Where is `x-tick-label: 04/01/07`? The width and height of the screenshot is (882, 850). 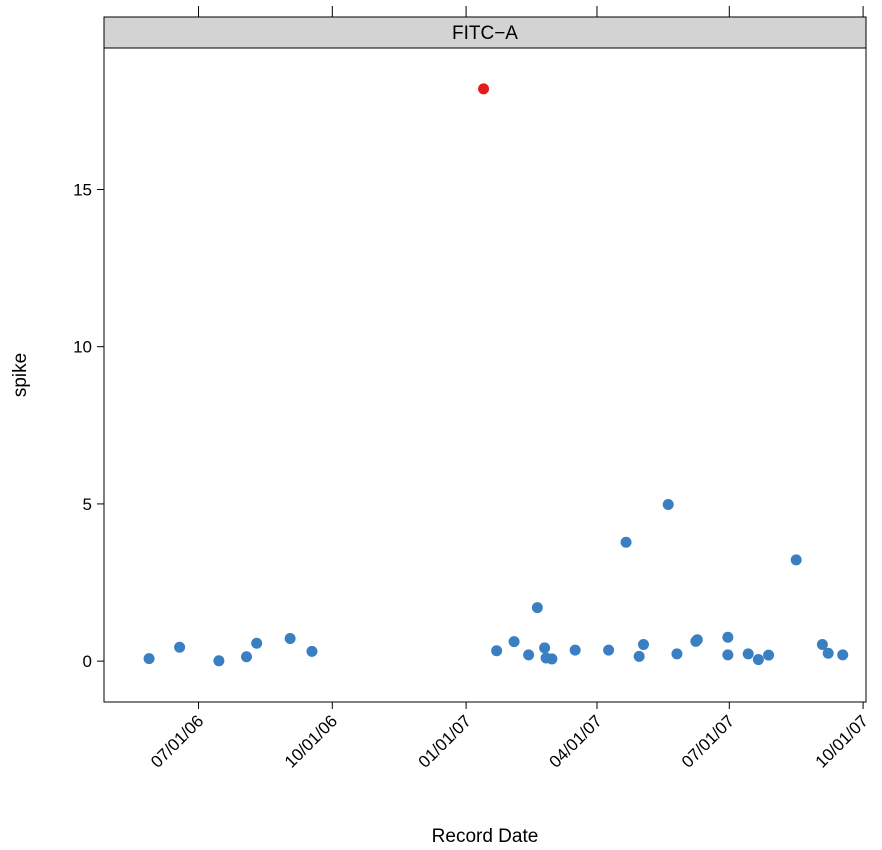 x-tick-label: 04/01/07 is located at coordinates (576, 741).